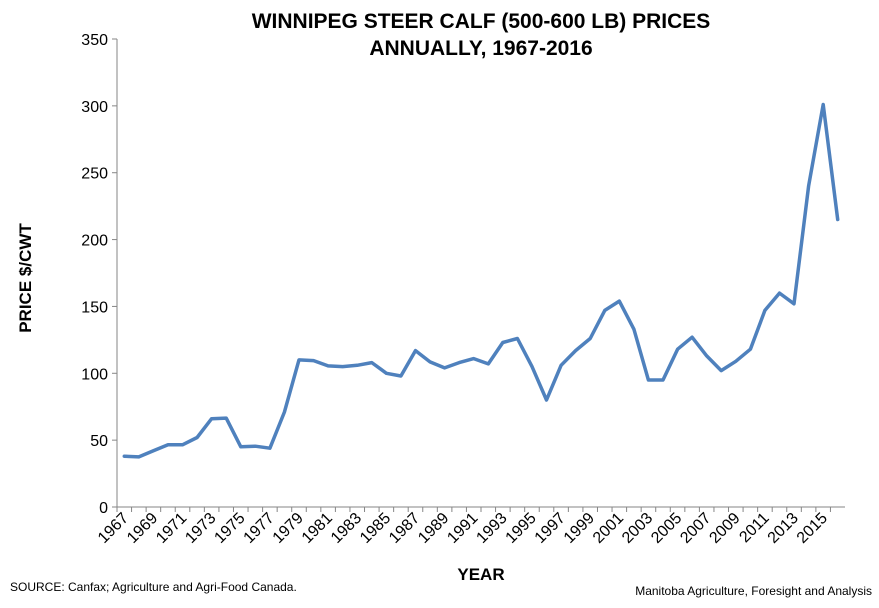 This screenshot has height=608, width=879. I want to click on y-tick-label: 0, so click(103, 508).